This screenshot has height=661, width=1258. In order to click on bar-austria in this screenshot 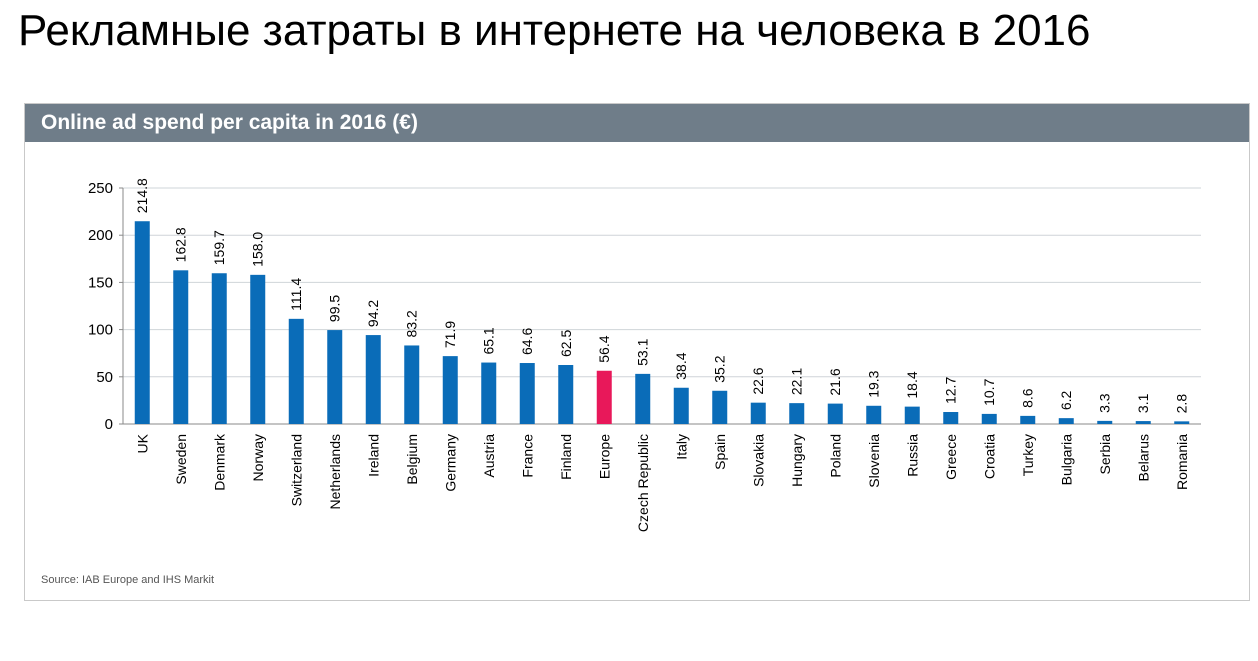, I will do `click(489, 393)`.